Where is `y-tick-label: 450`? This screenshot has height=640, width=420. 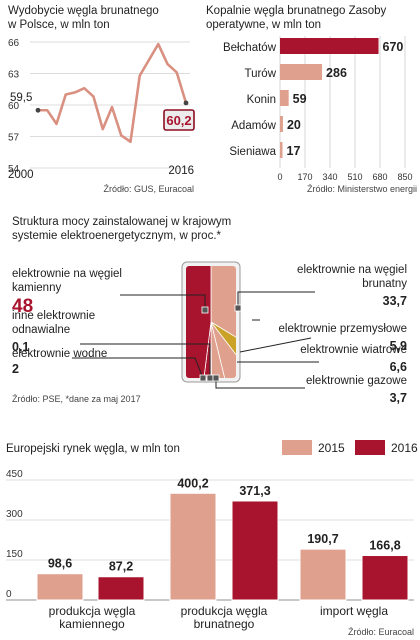 y-tick-label: 450 is located at coordinates (14, 474).